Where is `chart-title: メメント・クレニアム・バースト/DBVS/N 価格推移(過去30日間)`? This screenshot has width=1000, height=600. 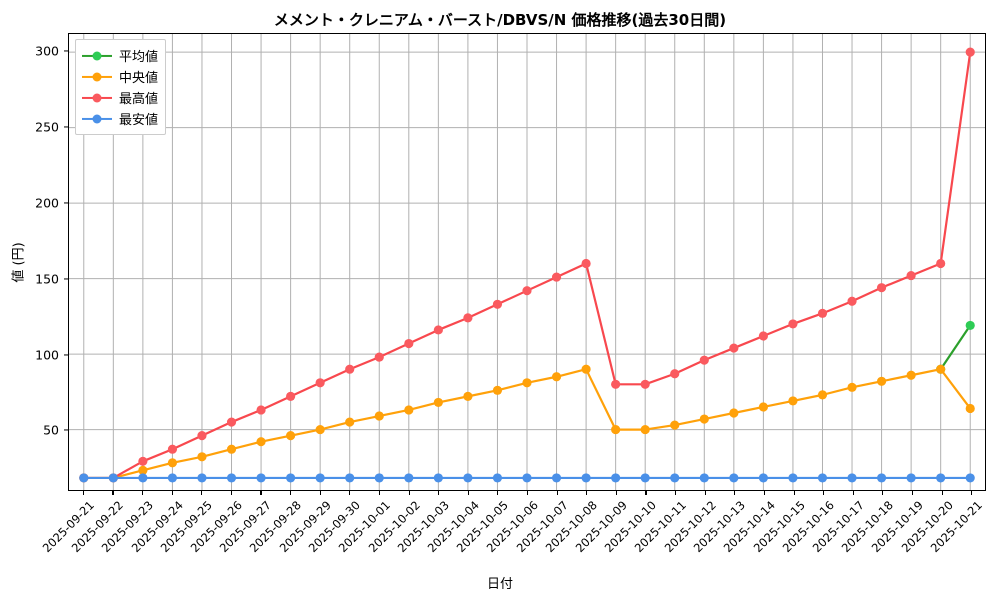
chart-title: メメント・クレニアム・バースト/DBVS/N 価格推移(過去30日間) is located at coordinates (500, 20).